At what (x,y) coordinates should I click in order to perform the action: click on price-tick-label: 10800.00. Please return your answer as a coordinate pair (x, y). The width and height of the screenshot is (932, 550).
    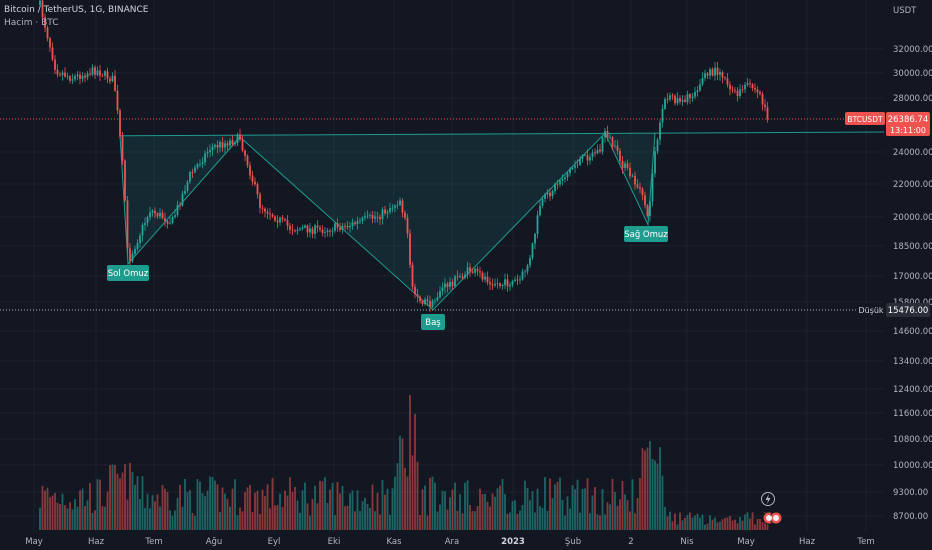
    Looking at the image, I should click on (912, 440).